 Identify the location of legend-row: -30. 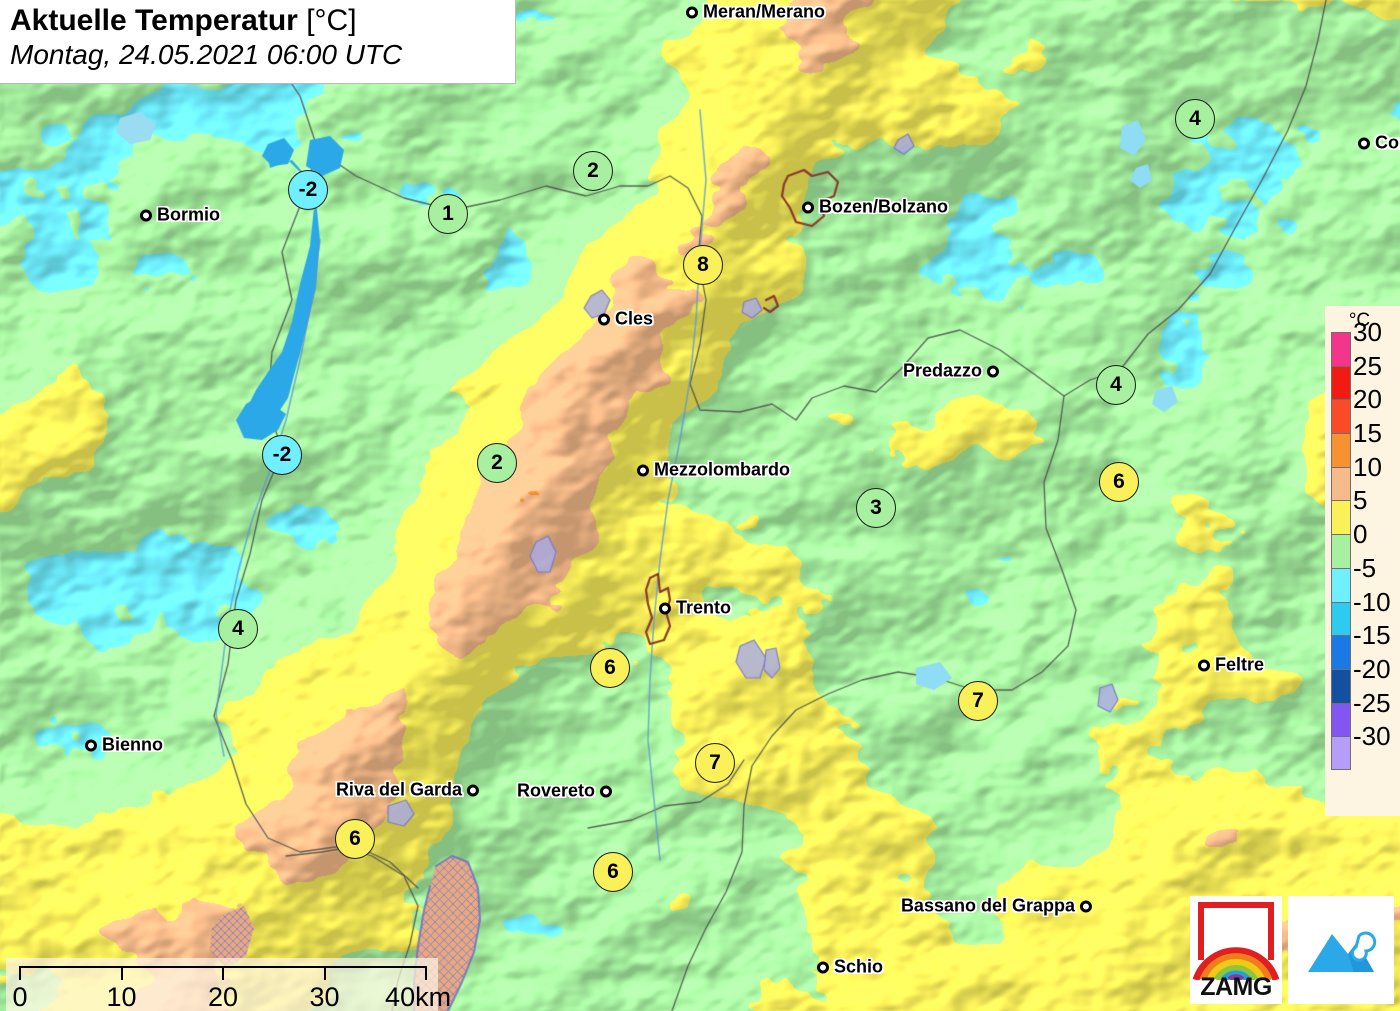
(1362, 746).